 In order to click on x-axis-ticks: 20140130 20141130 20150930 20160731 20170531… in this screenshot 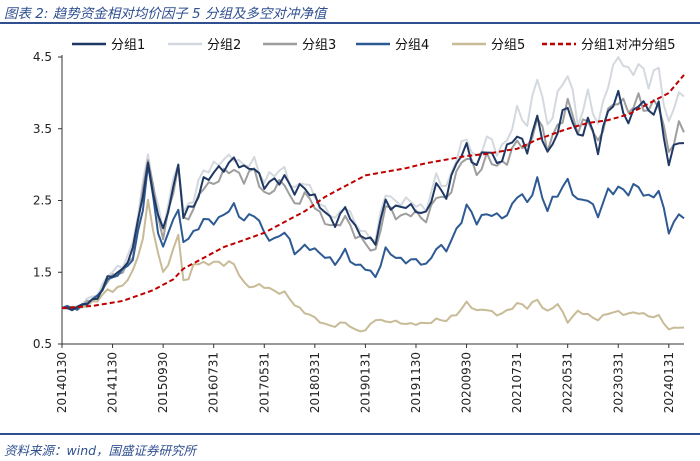, I will do `click(365, 378)`.